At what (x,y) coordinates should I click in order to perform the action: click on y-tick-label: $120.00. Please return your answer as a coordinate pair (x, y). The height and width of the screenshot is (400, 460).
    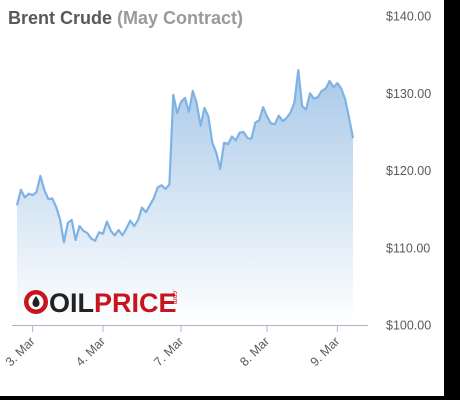
    Looking at the image, I should click on (408, 171).